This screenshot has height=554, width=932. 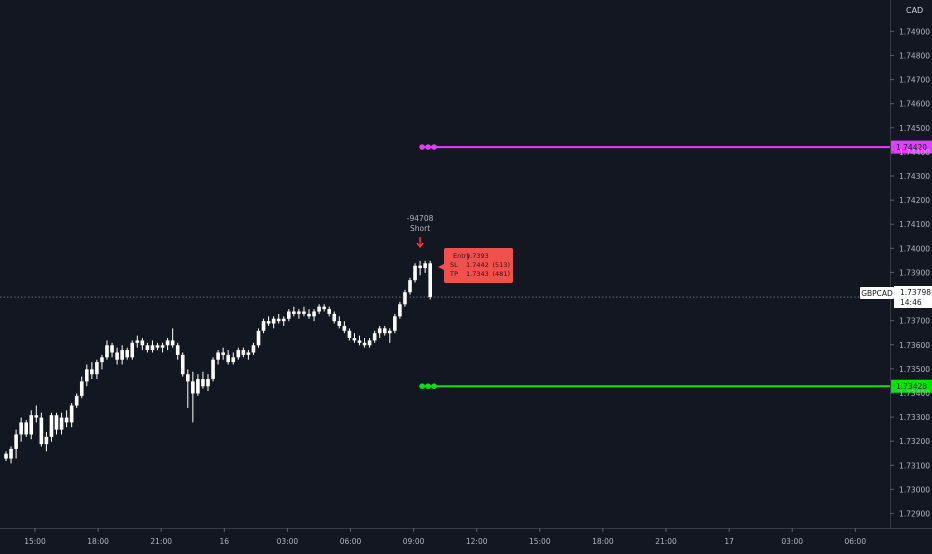 I want to click on price-tick-label: 1.74600, so click(x=914, y=104).